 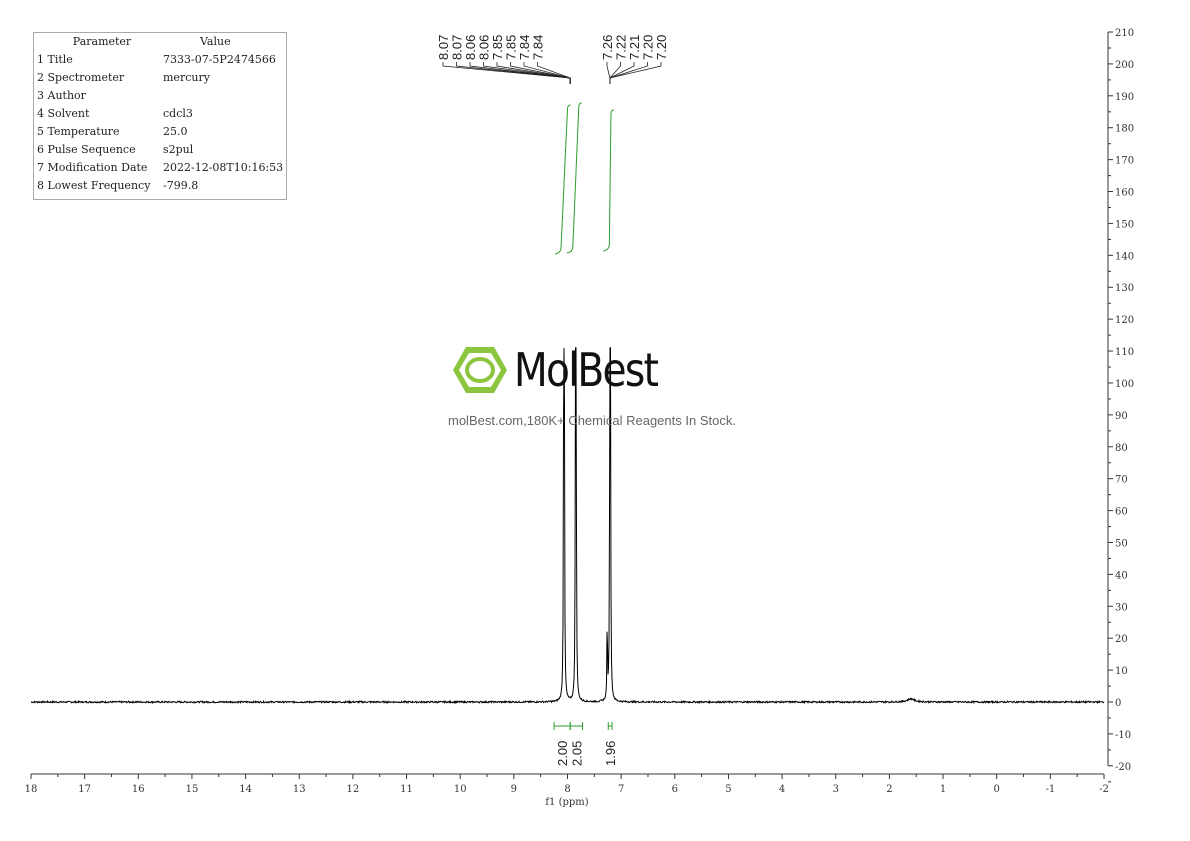 I want to click on parameter-key: 4 Solvent, so click(x=63, y=113).